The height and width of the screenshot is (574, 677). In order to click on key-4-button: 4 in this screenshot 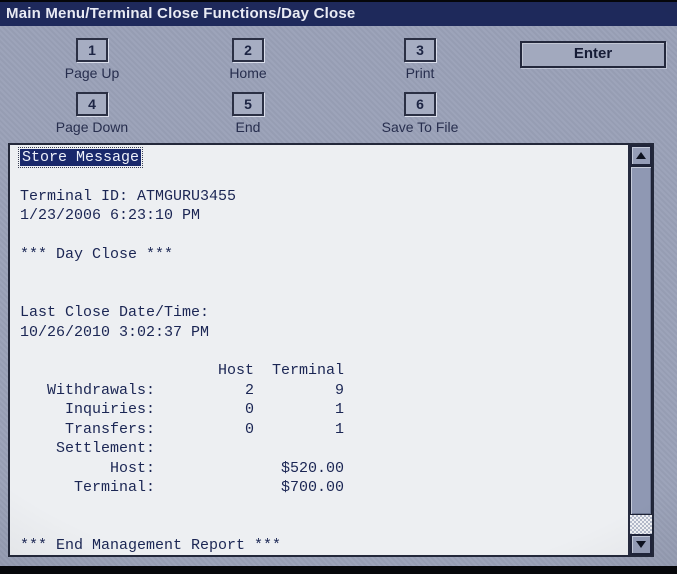, I will do `click(92, 104)`.